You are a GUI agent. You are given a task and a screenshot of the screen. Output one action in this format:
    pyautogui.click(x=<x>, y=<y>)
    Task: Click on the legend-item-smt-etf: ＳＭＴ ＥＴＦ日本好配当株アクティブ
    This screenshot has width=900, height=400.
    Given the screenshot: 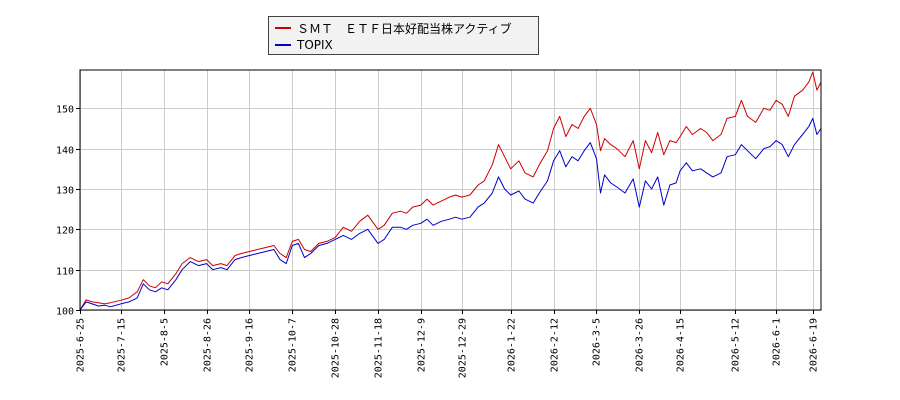 What is the action you would take?
    pyautogui.click(x=393, y=28)
    